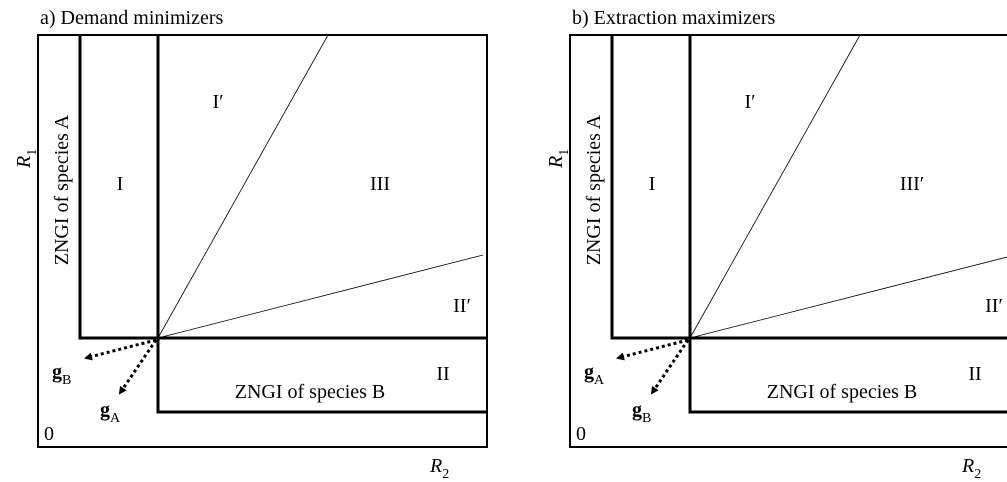 The image size is (1007, 482). Describe the element at coordinates (380, 184) in the screenshot. I see `region-label: III` at that location.